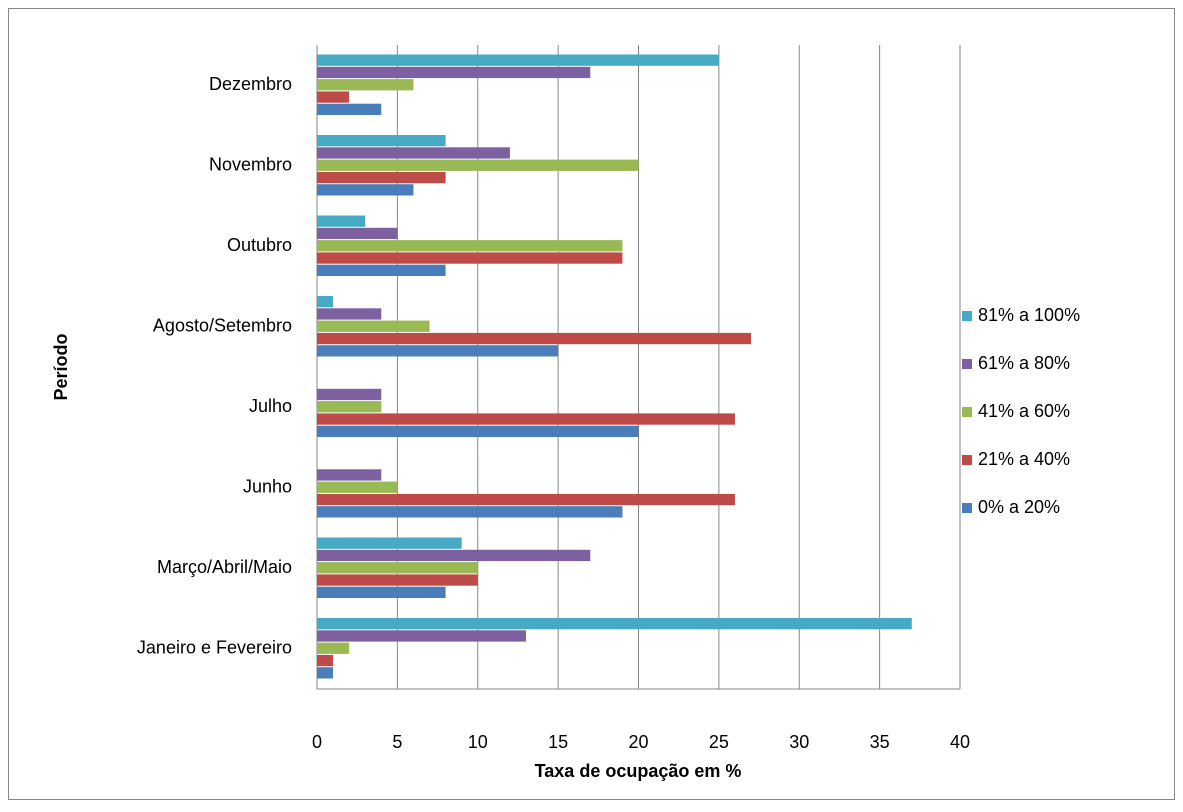 This screenshot has width=1183, height=812. Describe the element at coordinates (222, 326) in the screenshot. I see `y-tick-label: Agosto/Setembro` at that location.